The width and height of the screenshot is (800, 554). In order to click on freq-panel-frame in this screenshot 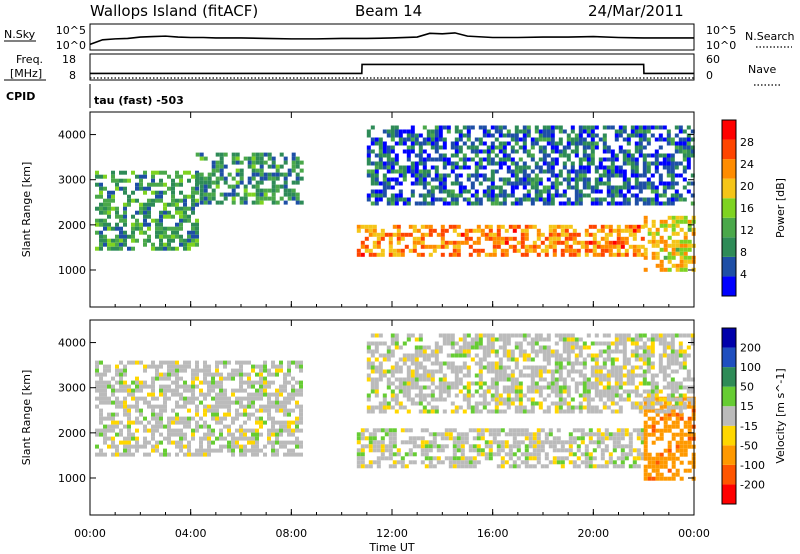, I will do `click(392, 67)`.